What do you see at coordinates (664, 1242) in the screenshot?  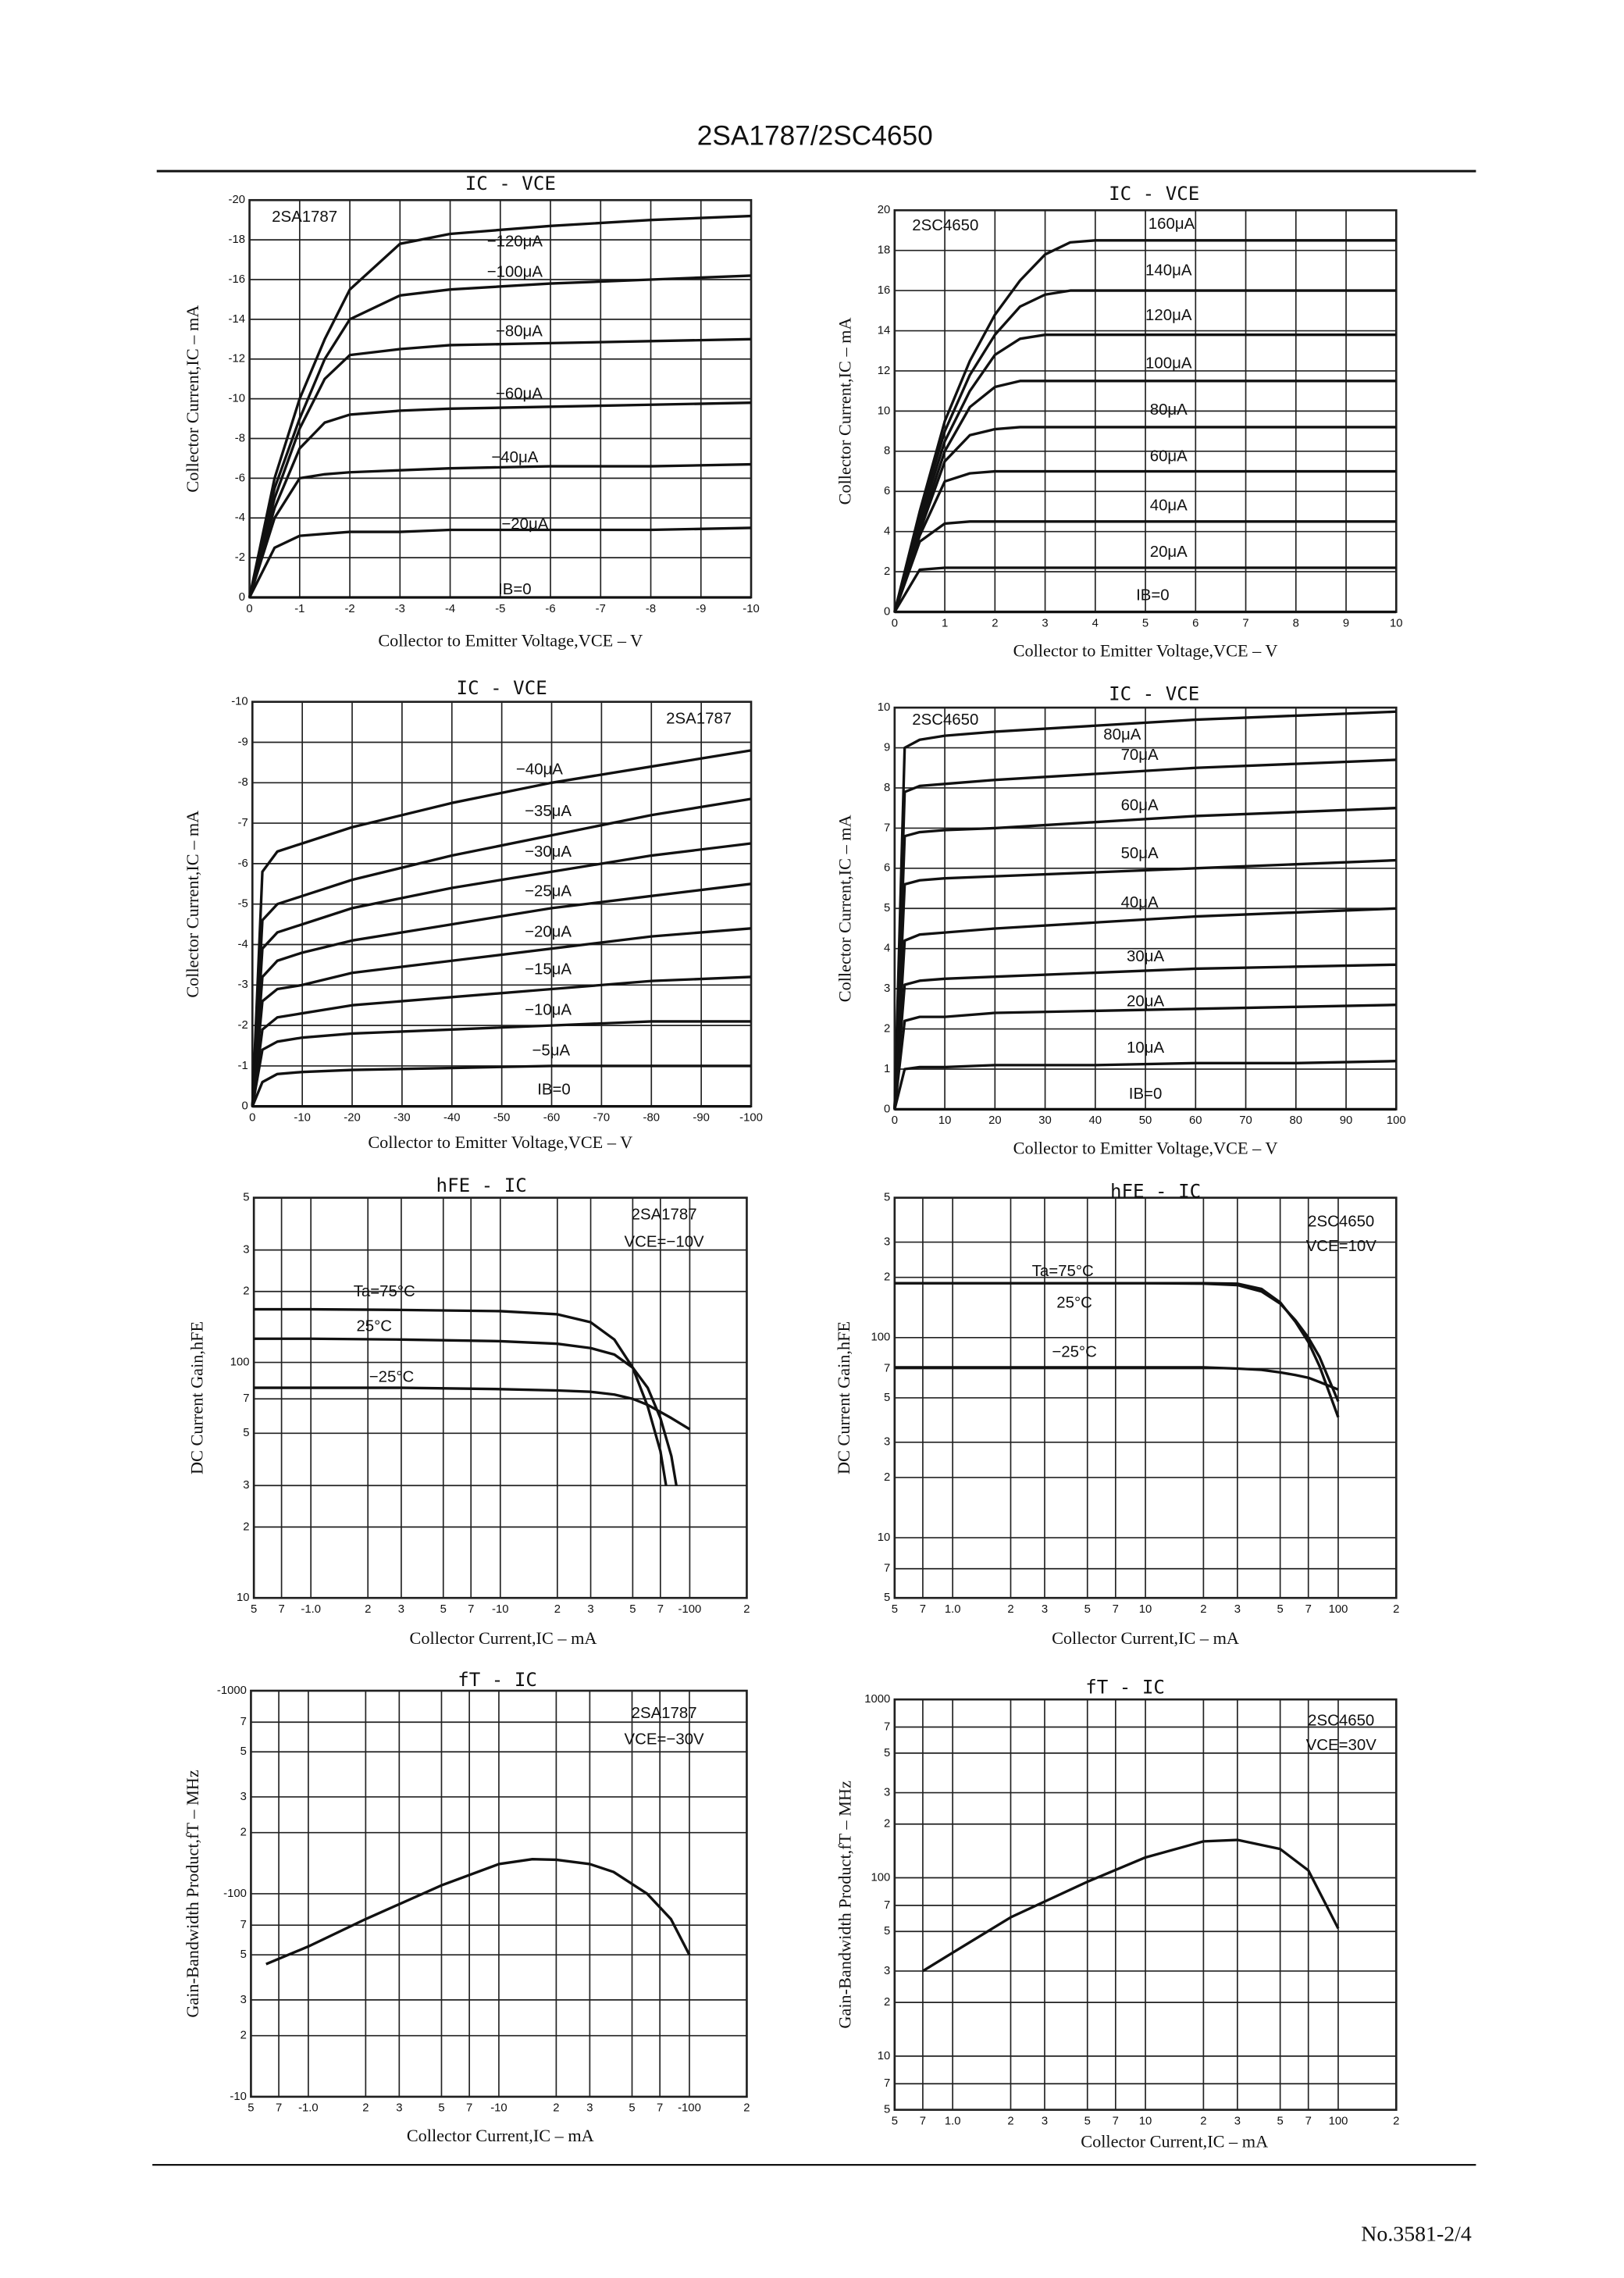 I see `annotation: VCE=−10V` at bounding box center [664, 1242].